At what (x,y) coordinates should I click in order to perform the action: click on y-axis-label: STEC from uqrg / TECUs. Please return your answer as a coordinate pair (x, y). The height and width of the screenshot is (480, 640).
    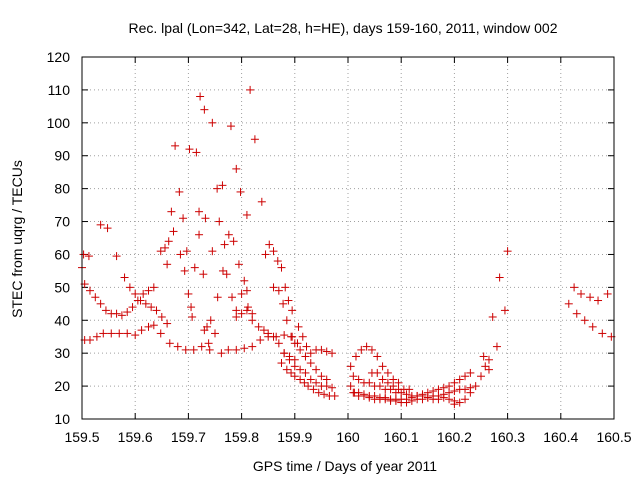
    Looking at the image, I should click on (17, 239).